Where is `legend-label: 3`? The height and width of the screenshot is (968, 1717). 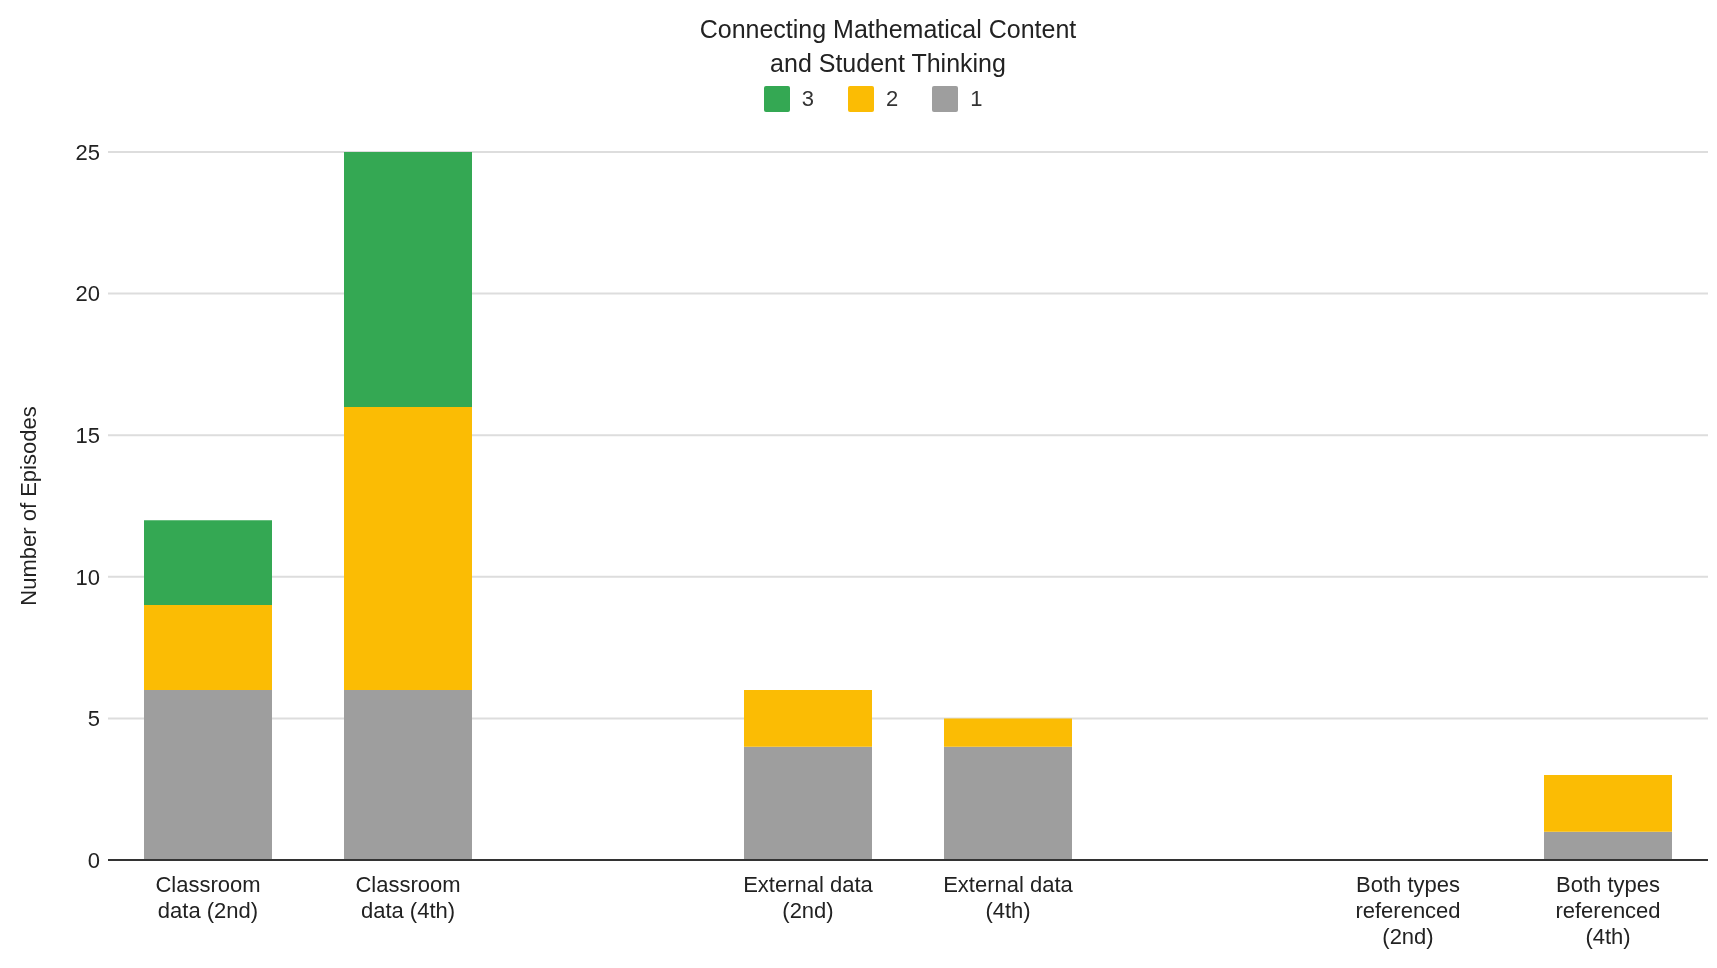 legend-label: 3 is located at coordinates (807, 99).